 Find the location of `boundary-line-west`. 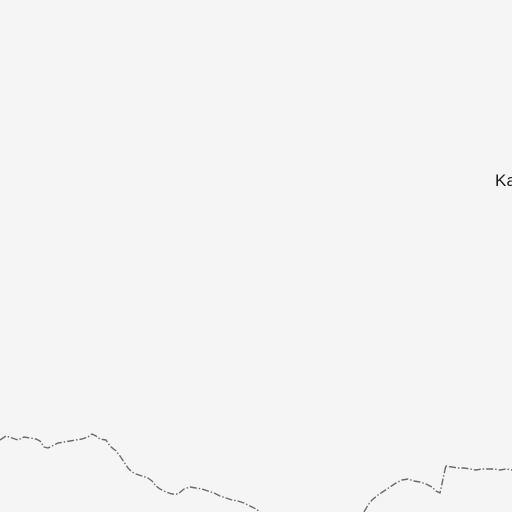

boundary-line-west is located at coordinates (130, 472).